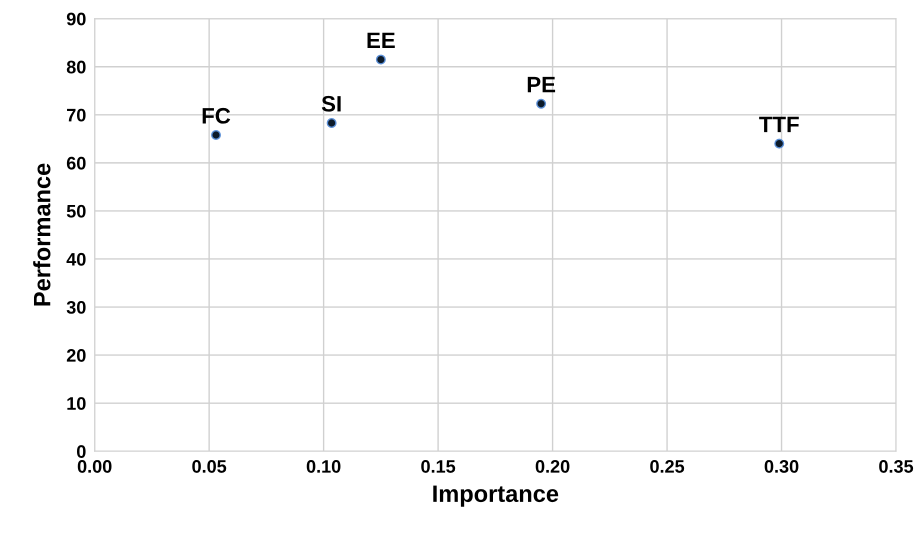  What do you see at coordinates (542, 84) in the screenshot?
I see `annotation: PE` at bounding box center [542, 84].